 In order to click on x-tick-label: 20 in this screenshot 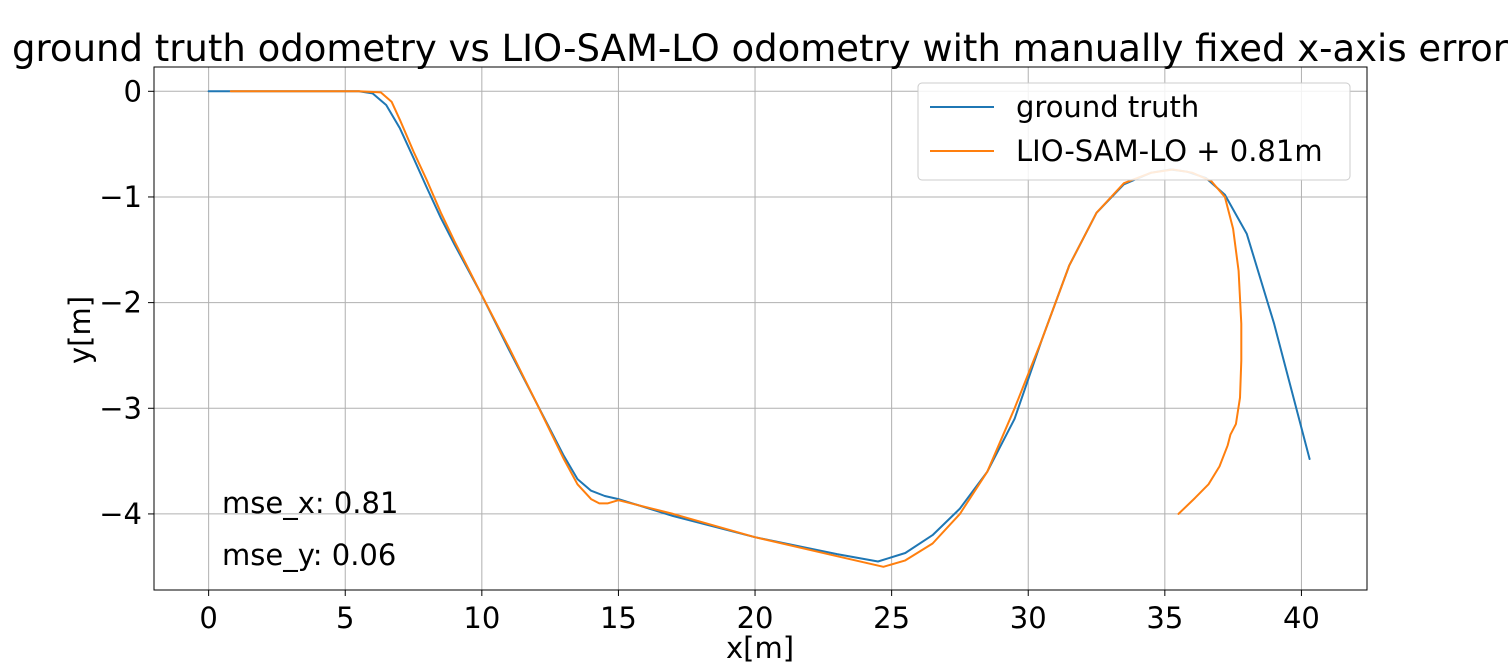, I will do `click(755, 618)`.